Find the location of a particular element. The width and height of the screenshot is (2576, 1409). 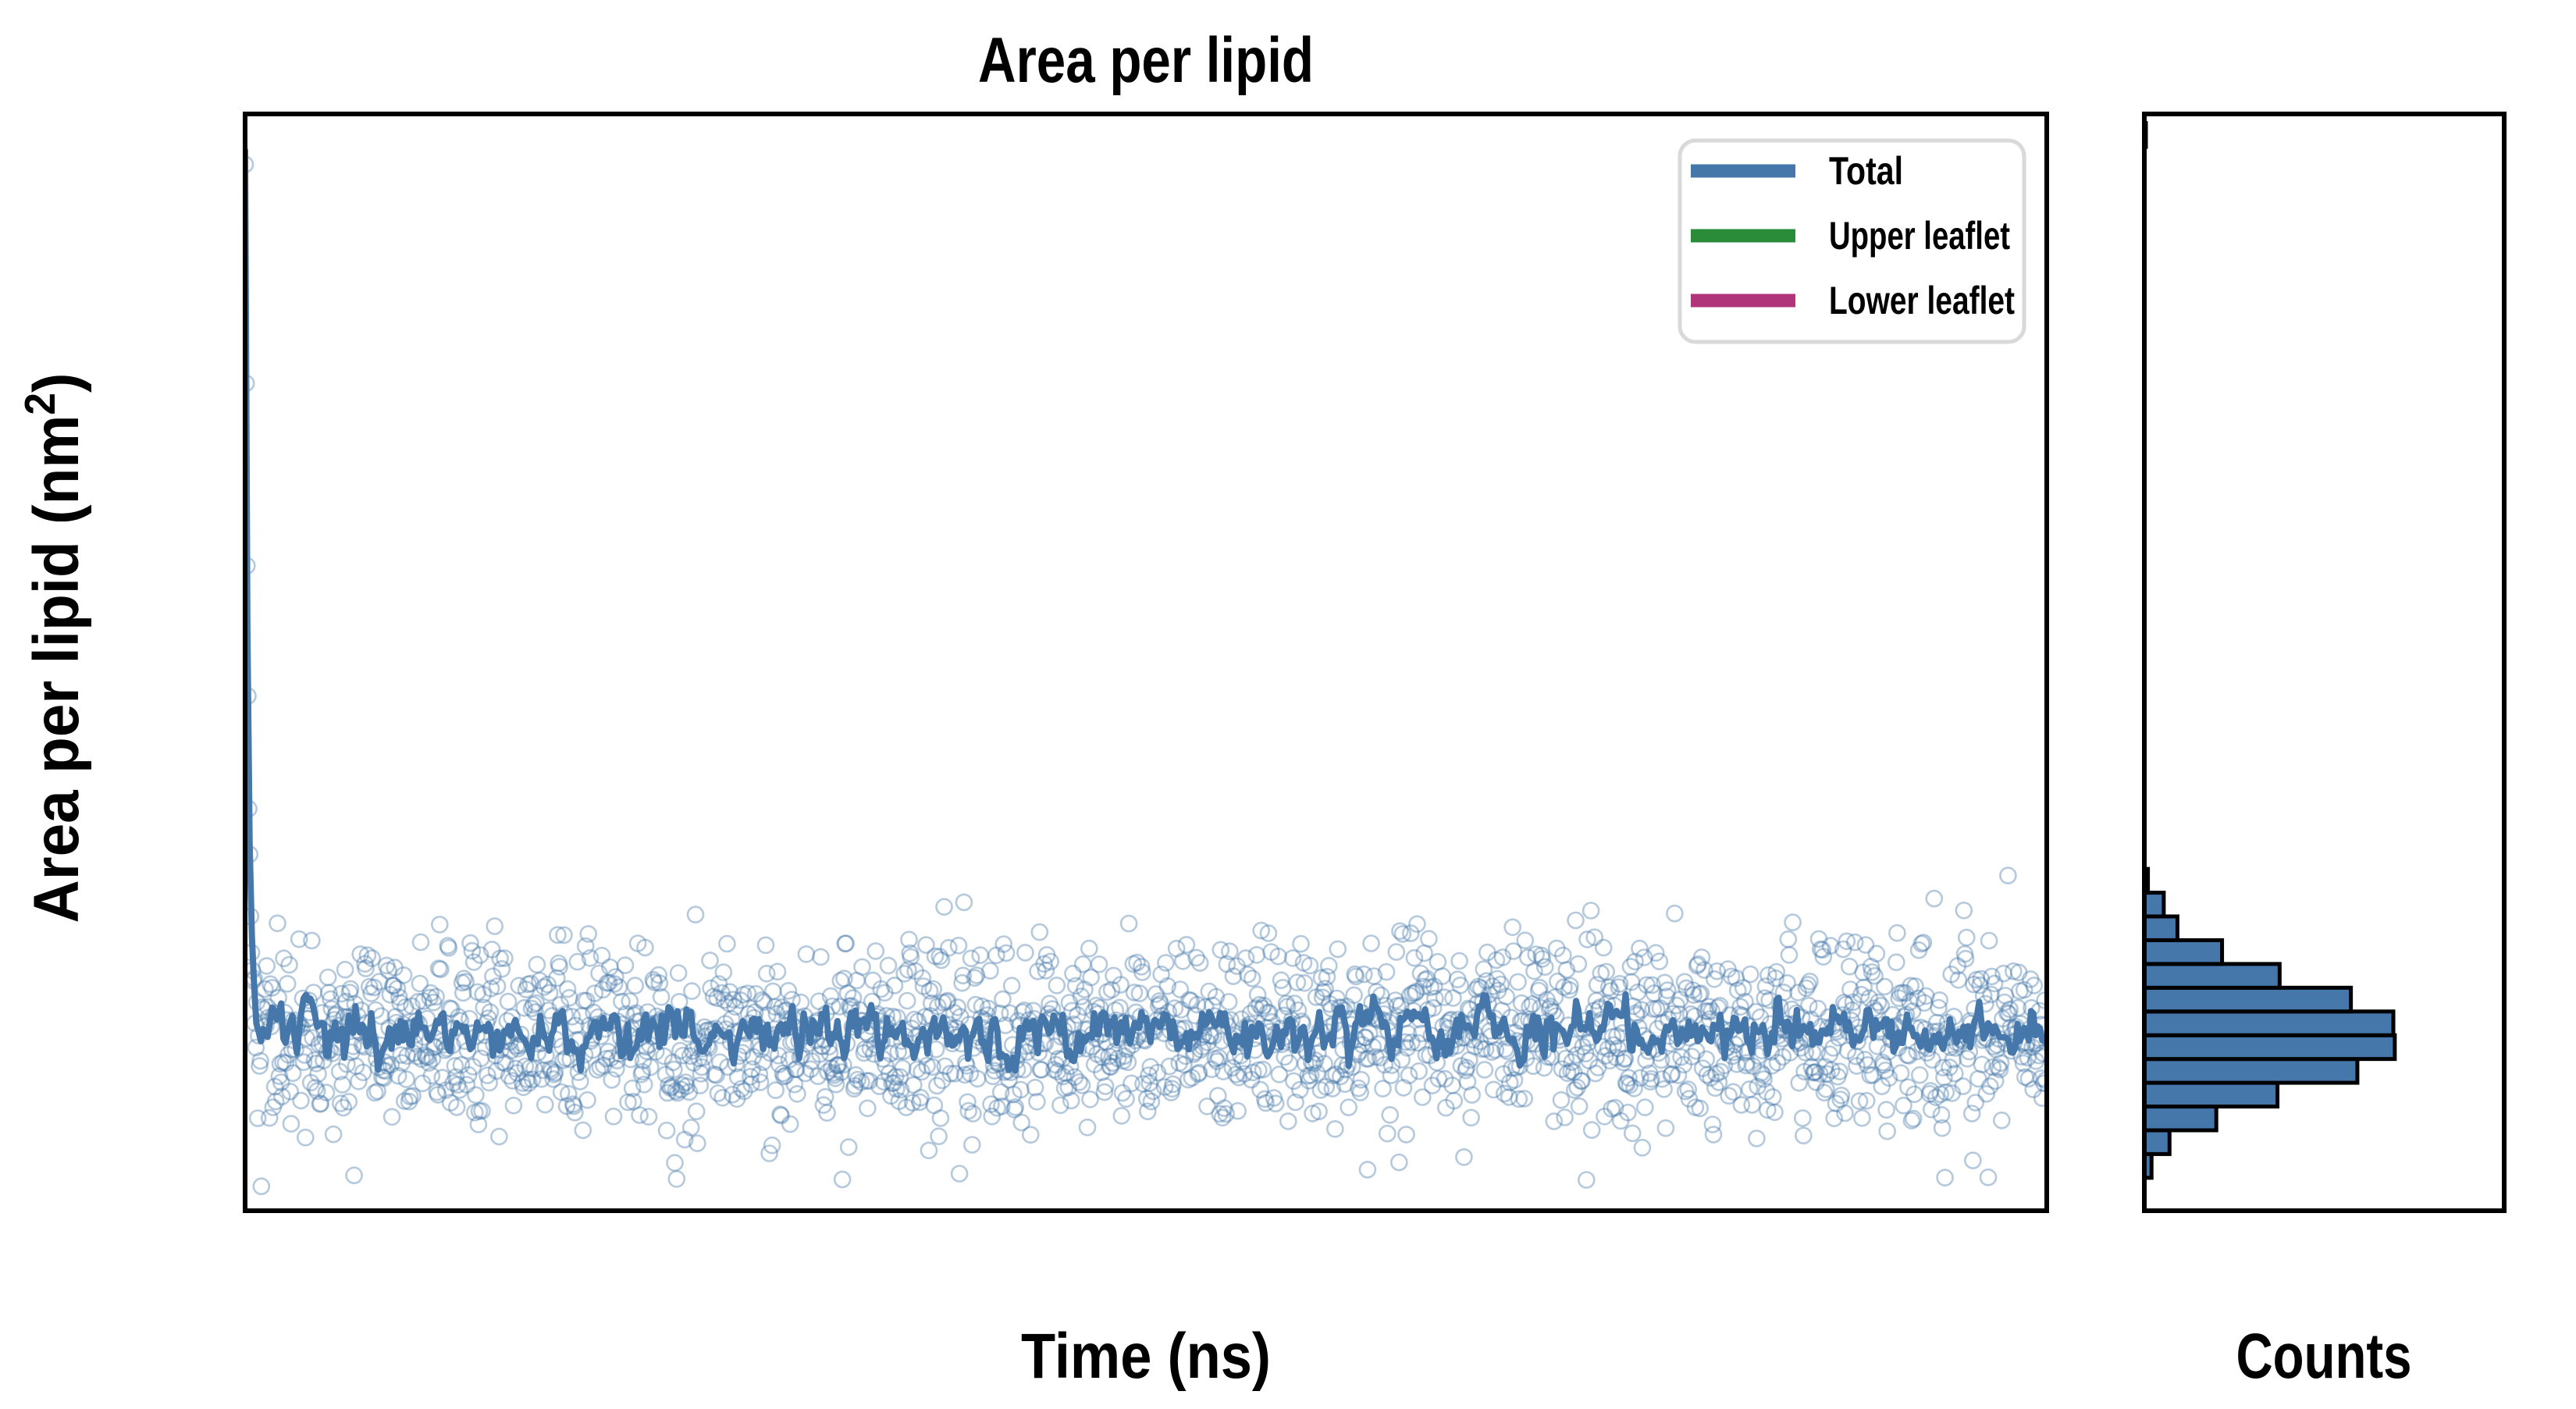

legend-box is located at coordinates (1852, 241).